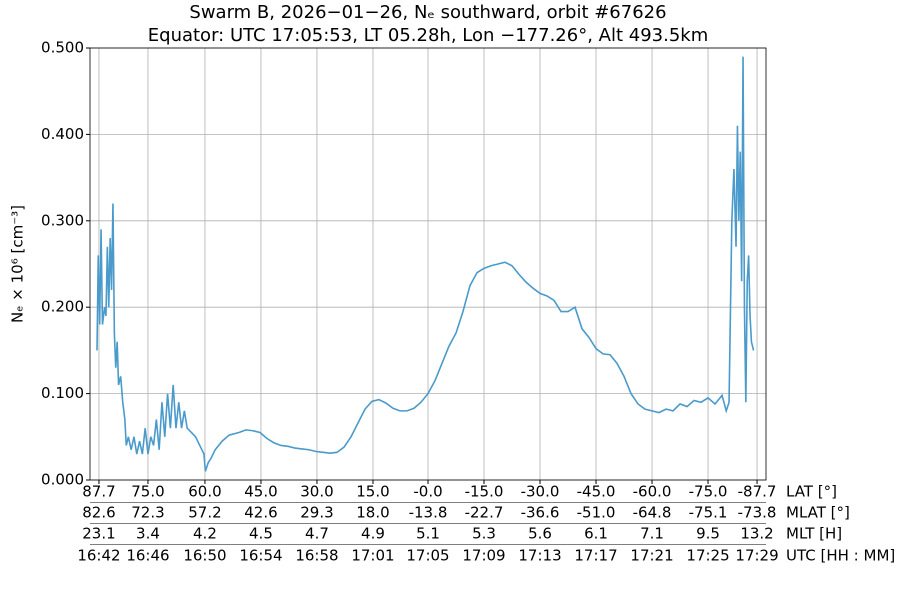 The image size is (900, 600). Describe the element at coordinates (757, 492) in the screenshot. I see `x-tick-label: -87.7` at that location.